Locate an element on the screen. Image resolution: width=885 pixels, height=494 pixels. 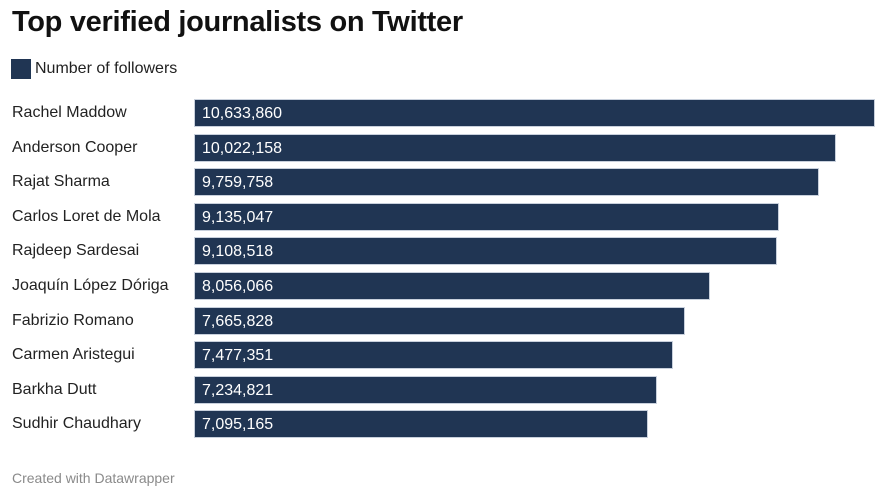
bar: 9,759,758 is located at coordinates (507, 182).